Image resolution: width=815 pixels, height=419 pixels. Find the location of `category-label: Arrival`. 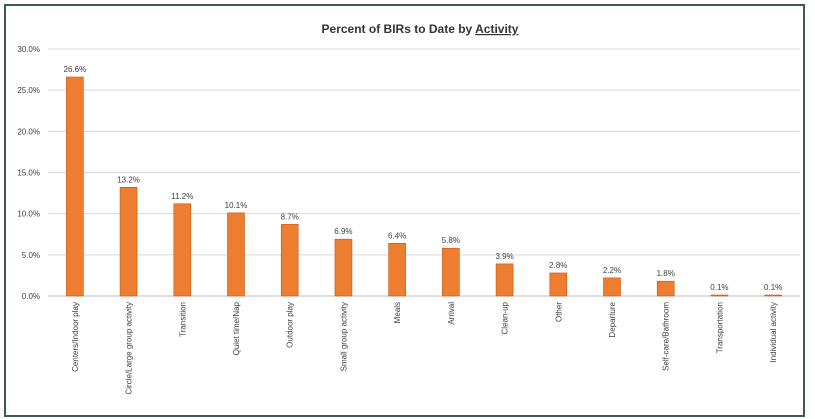

category-label: Arrival is located at coordinates (451, 313).